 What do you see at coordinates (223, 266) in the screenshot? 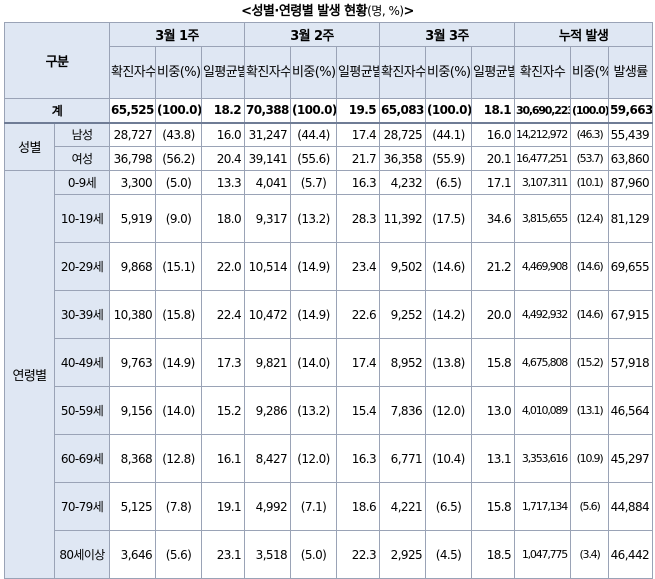
I see `table-cell: 22.0` at bounding box center [223, 266].